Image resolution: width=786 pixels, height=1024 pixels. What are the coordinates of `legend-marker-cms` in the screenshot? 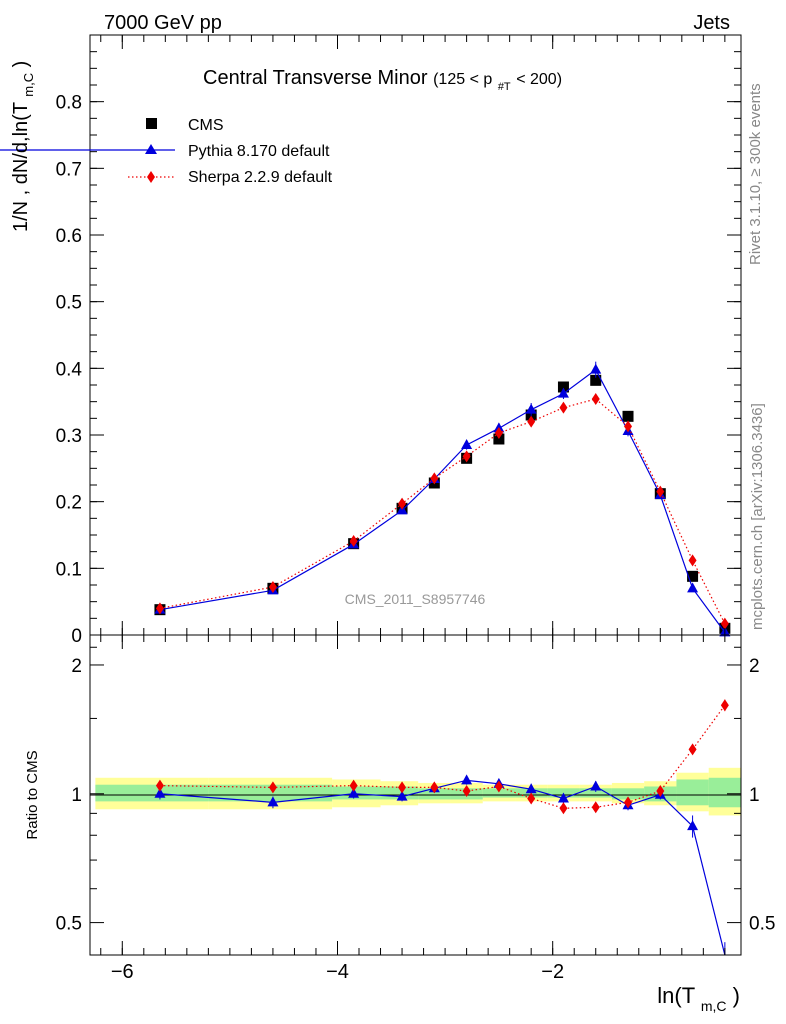 It's located at (151, 123).